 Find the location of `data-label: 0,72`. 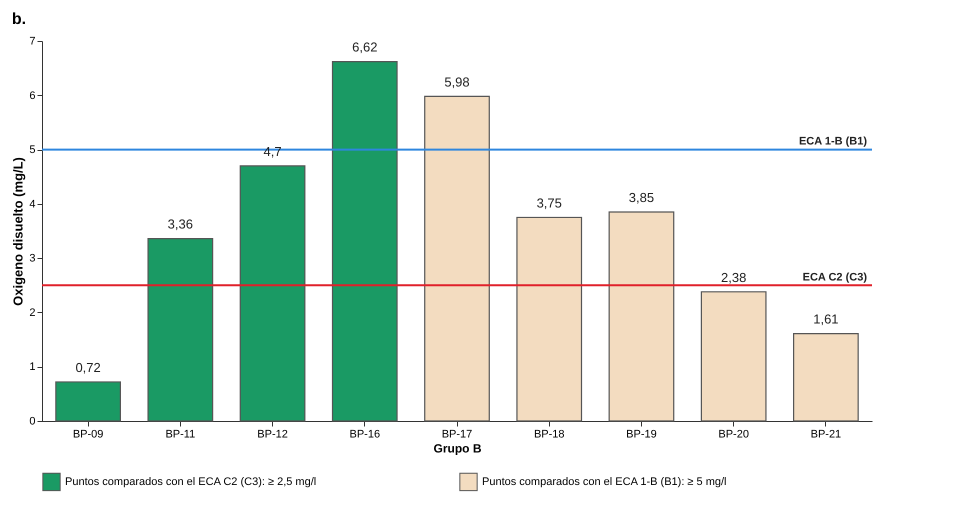

data-label: 0,72 is located at coordinates (88, 367).